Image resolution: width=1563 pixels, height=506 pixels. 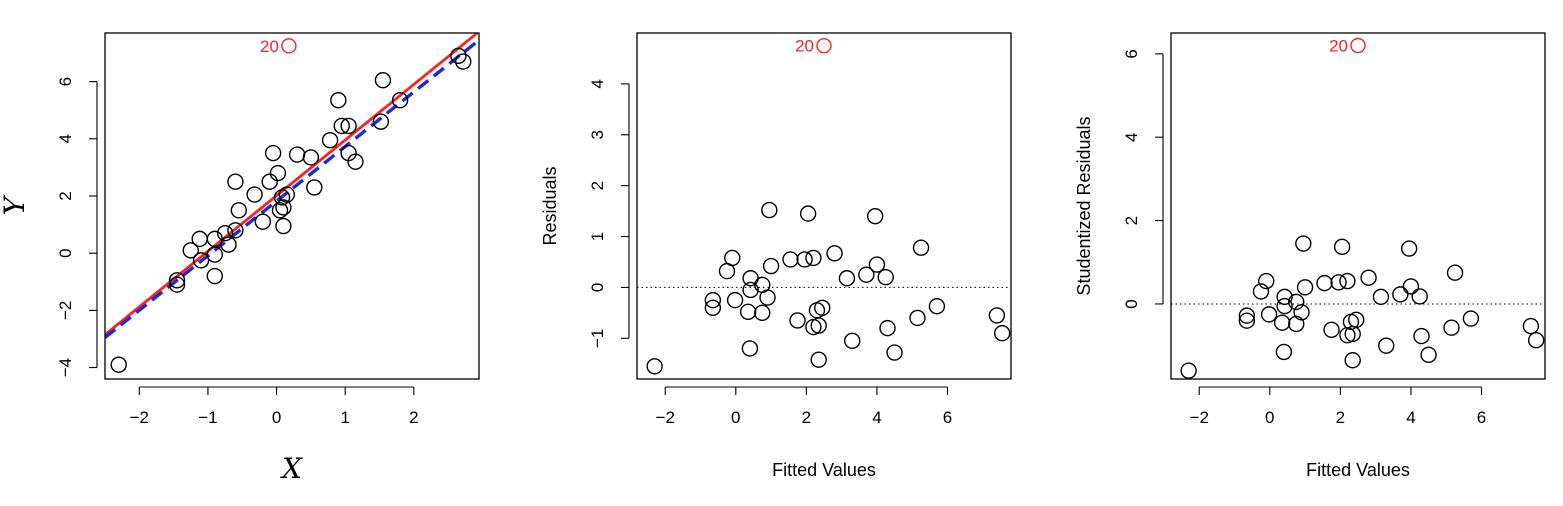 What do you see at coordinates (597, 236) in the screenshot?
I see `y-tick-label: 1` at bounding box center [597, 236].